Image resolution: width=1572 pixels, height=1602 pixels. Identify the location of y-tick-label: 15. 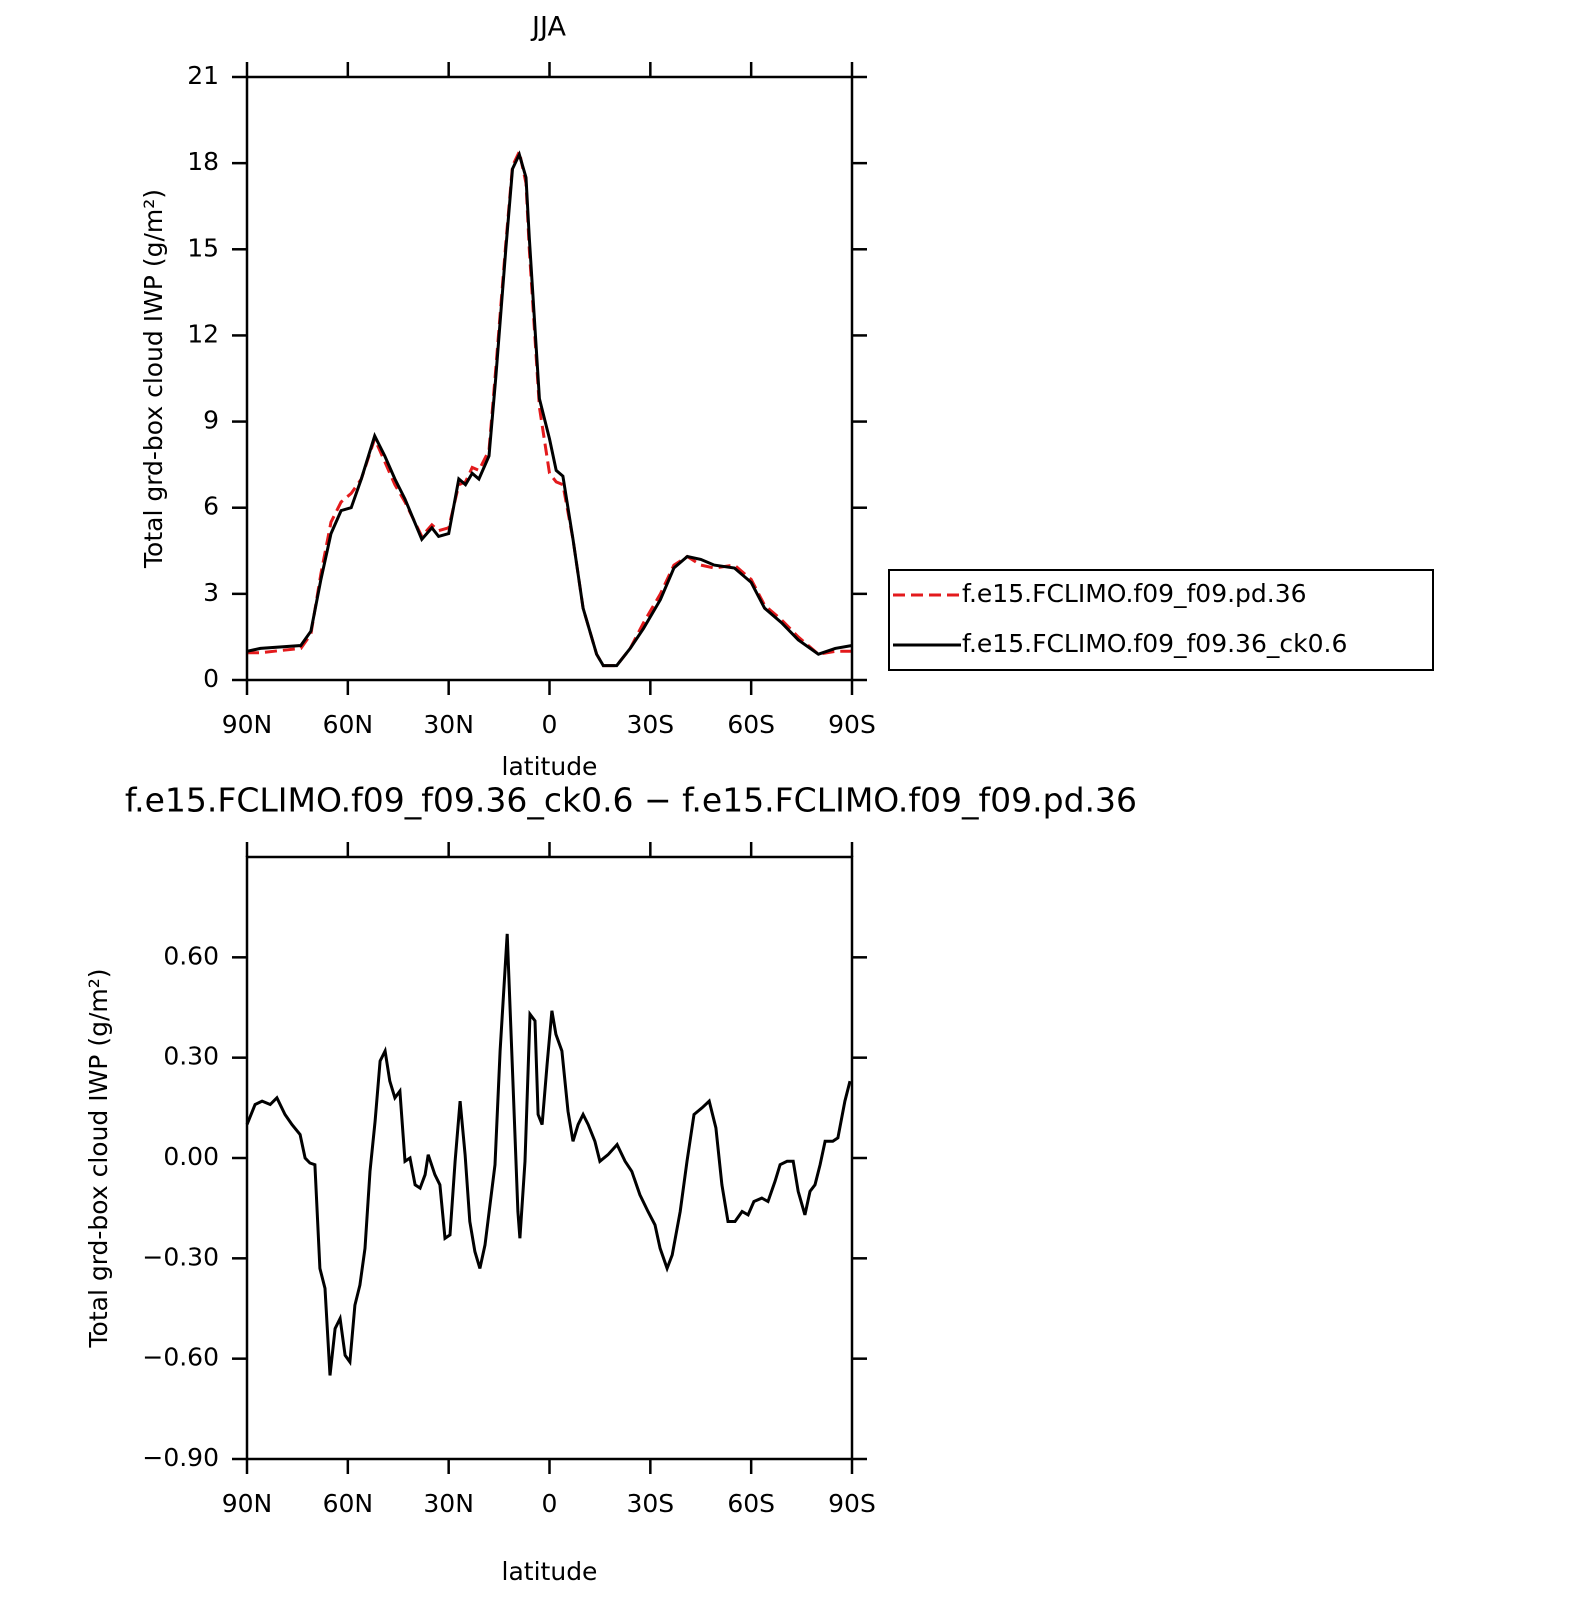
(203, 247).